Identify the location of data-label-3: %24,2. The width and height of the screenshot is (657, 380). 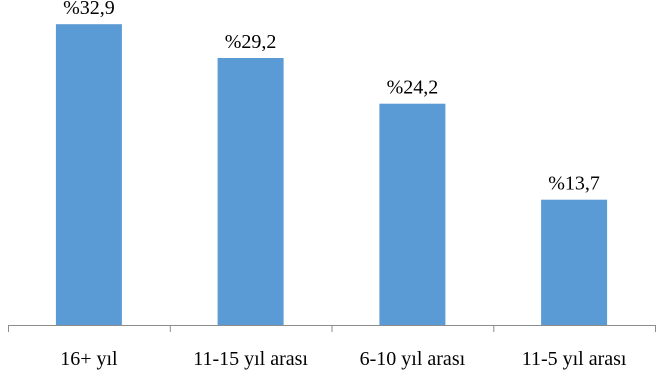
(413, 88).